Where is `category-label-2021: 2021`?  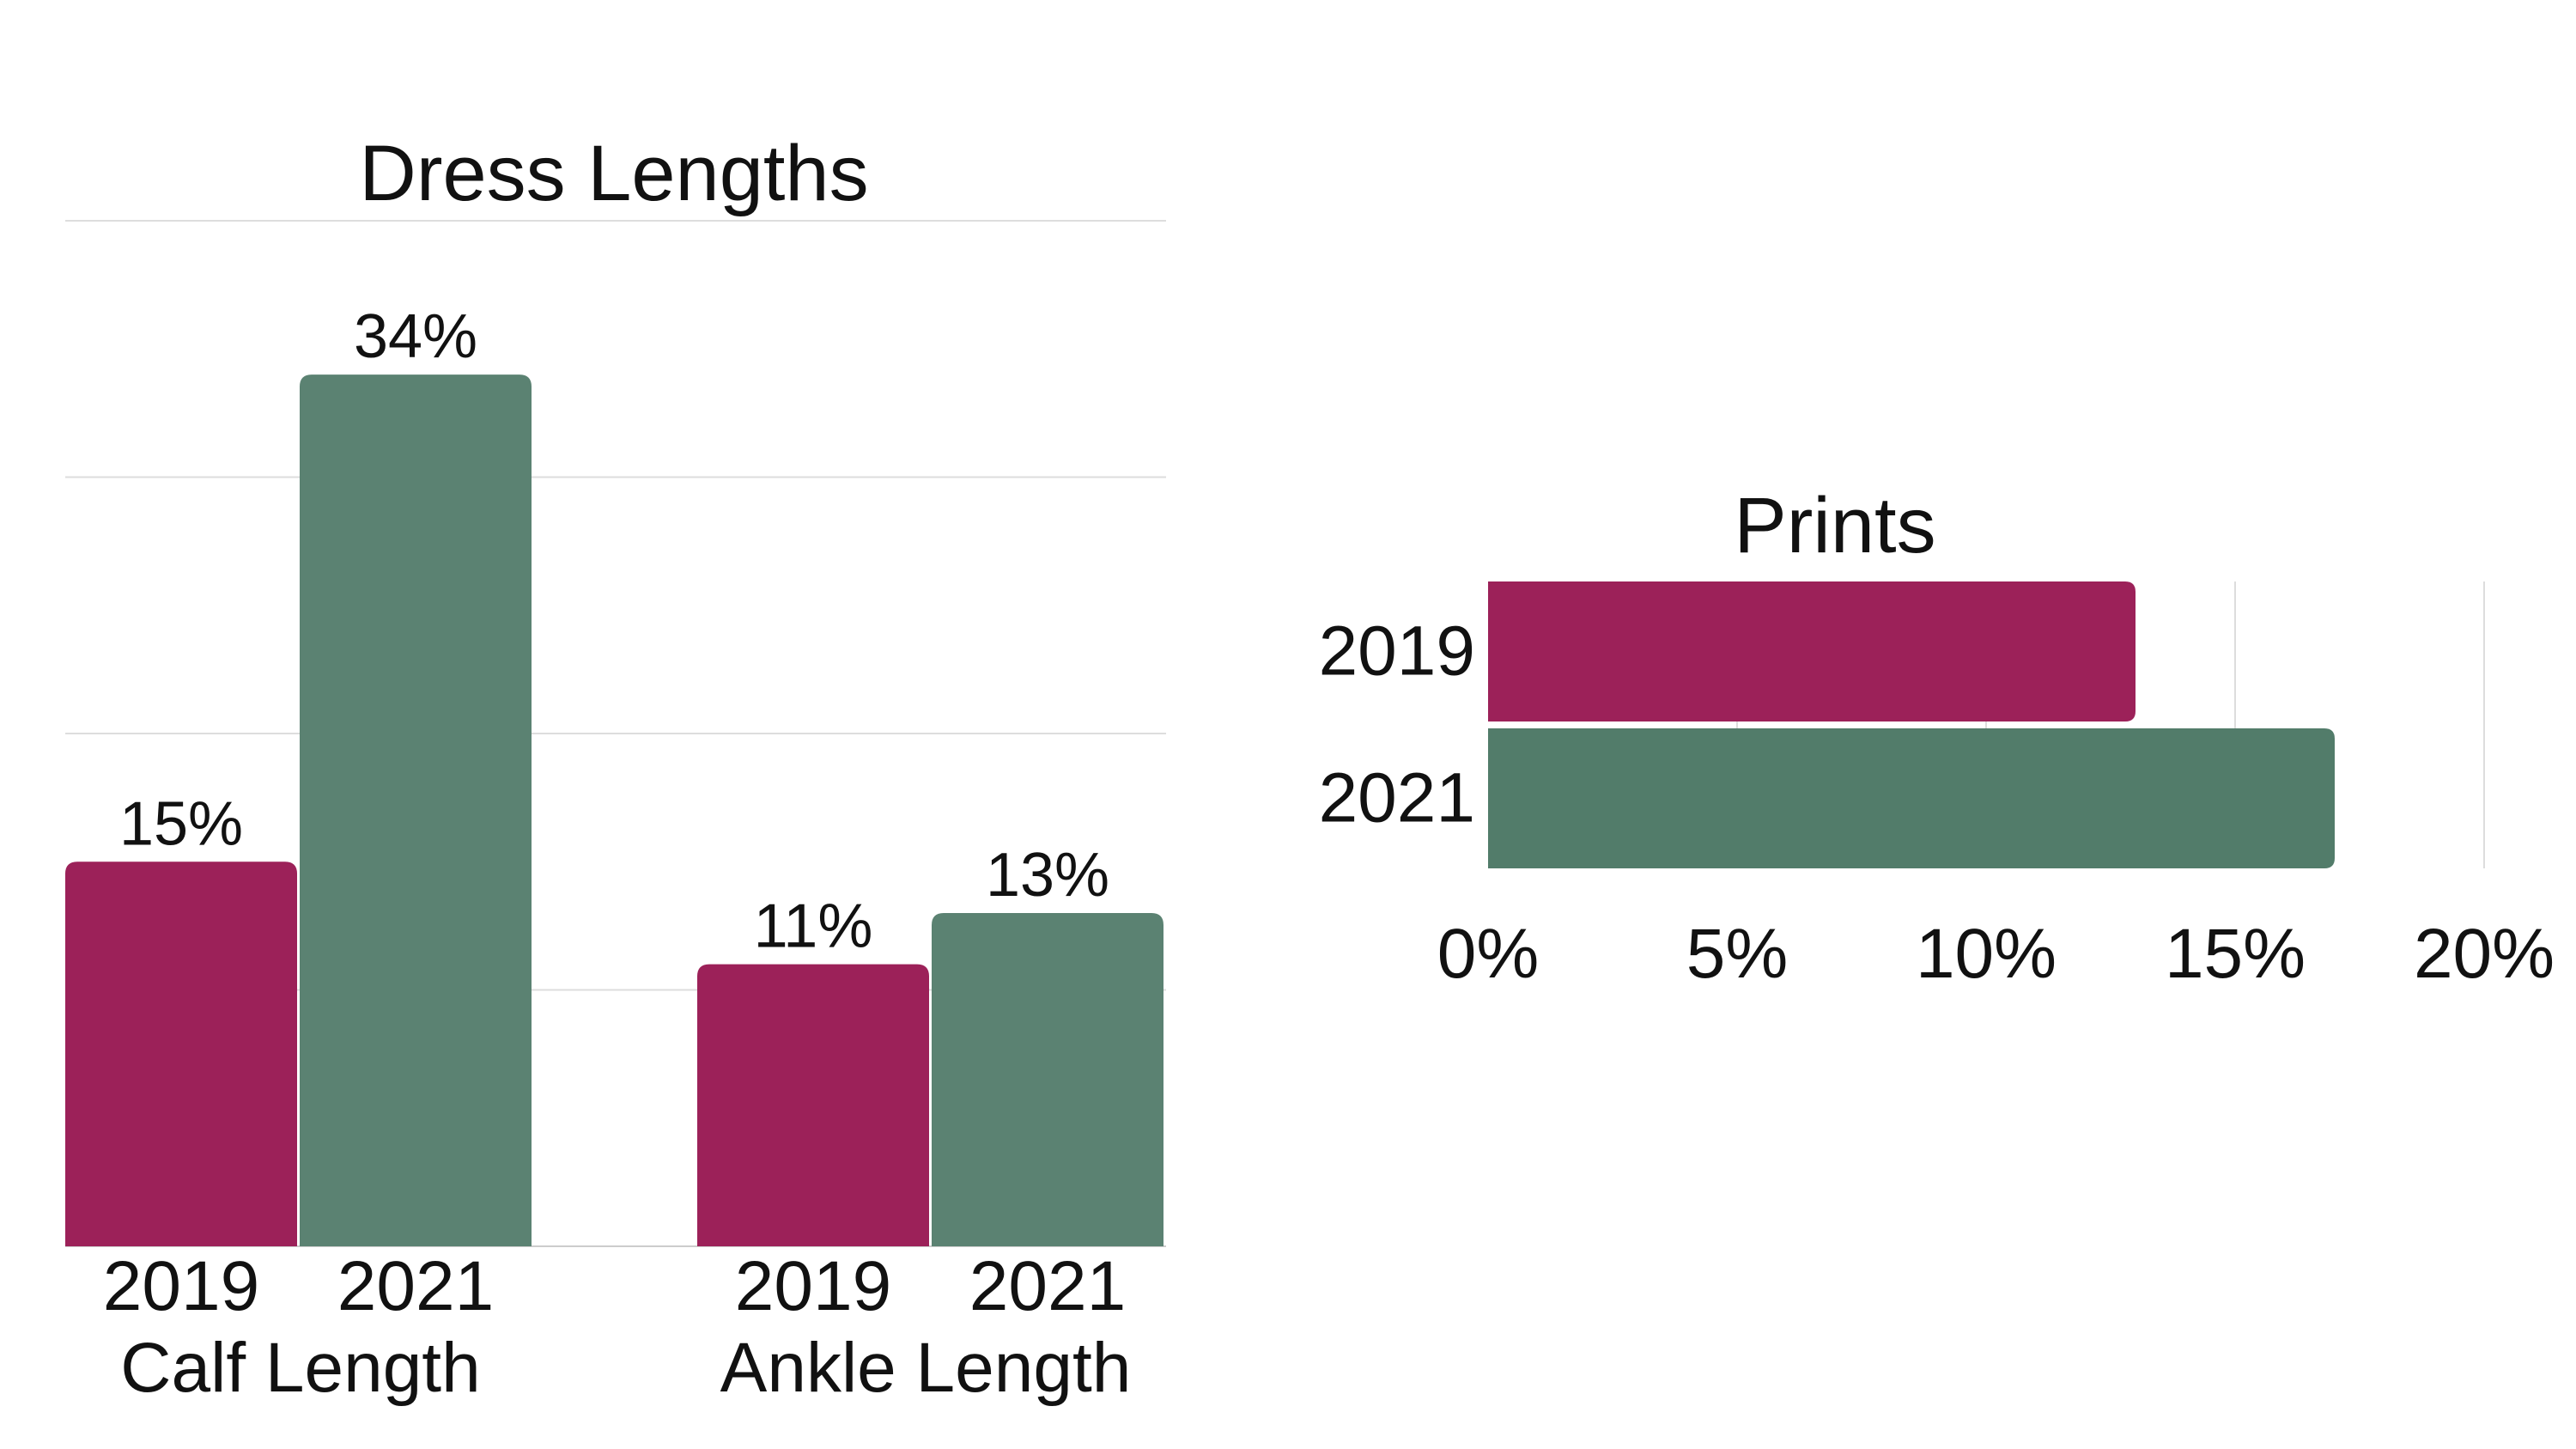
category-label-2021: 2021 is located at coordinates (1397, 798).